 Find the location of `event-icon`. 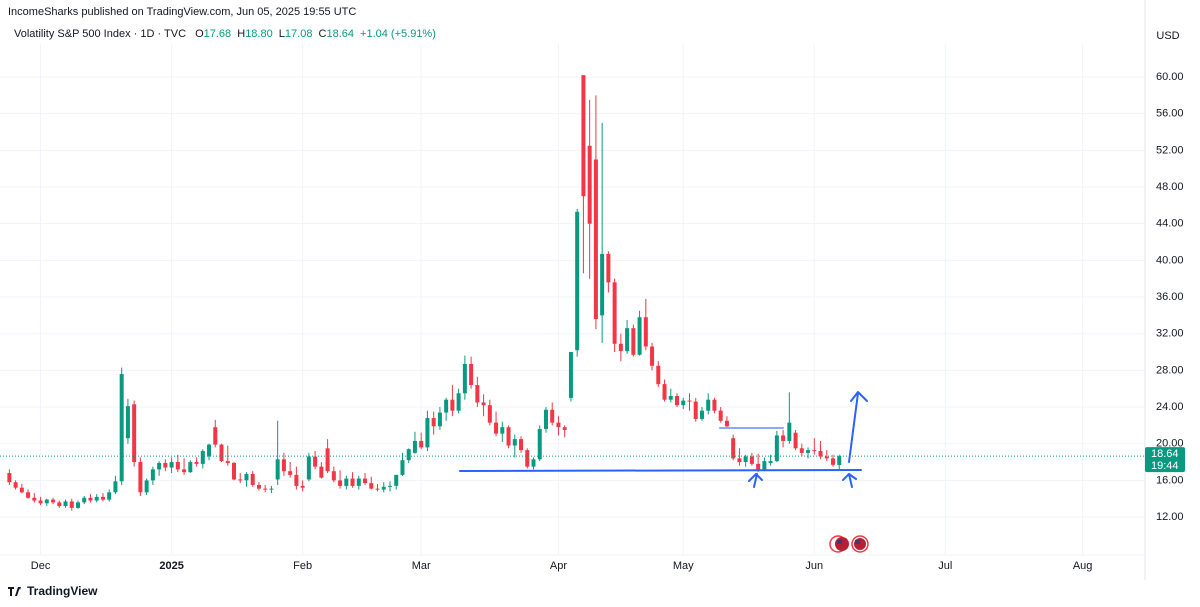

event-icon is located at coordinates (857, 542).